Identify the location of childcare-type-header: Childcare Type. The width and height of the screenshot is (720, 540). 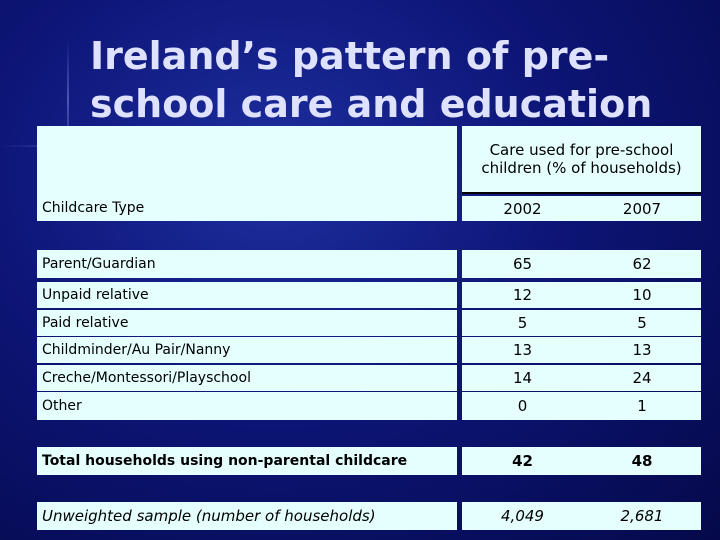
(247, 207).